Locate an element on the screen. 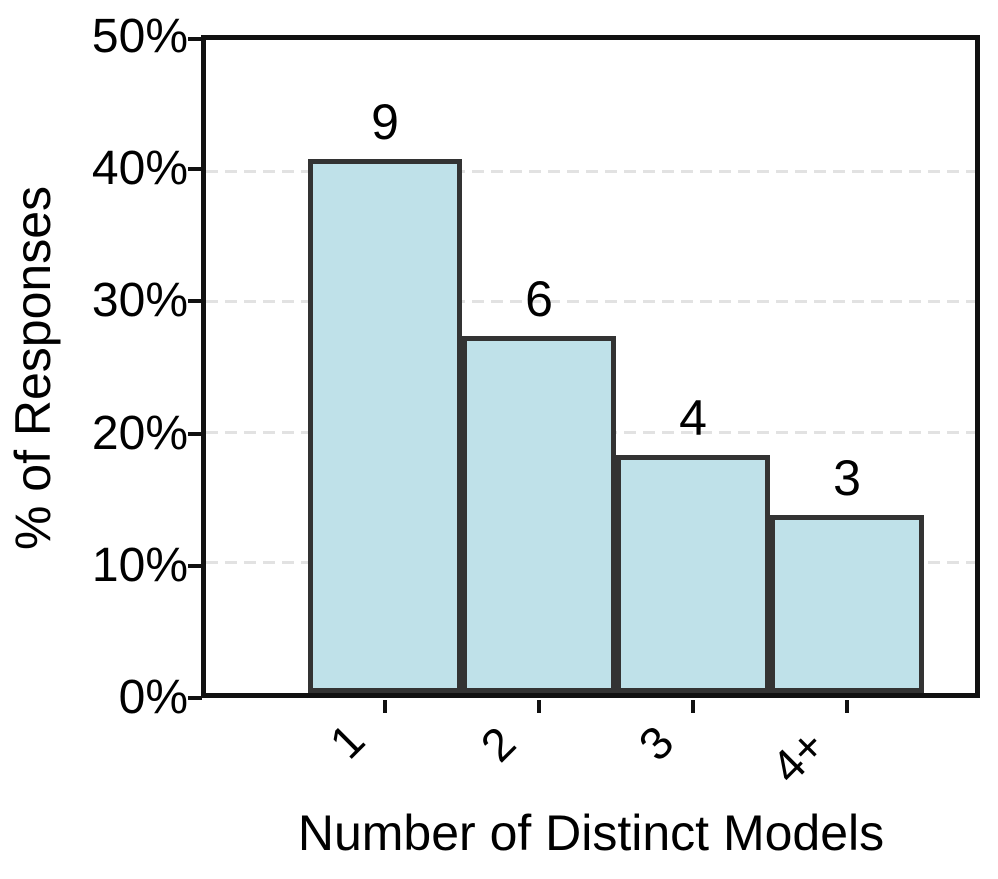 Image resolution: width=998 pixels, height=879 pixels. bar-1-model is located at coordinates (385, 425).